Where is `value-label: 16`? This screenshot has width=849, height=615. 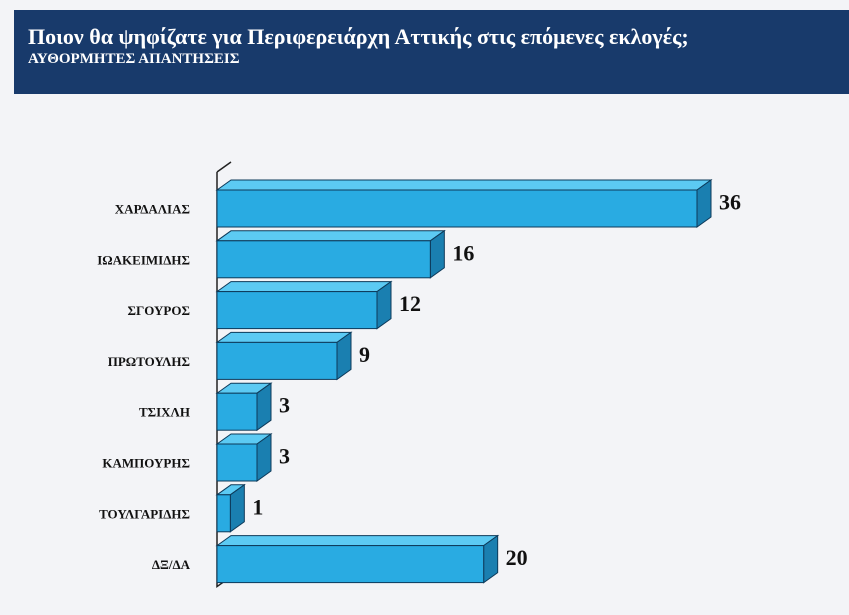
value-label: 16 is located at coordinates (463, 252).